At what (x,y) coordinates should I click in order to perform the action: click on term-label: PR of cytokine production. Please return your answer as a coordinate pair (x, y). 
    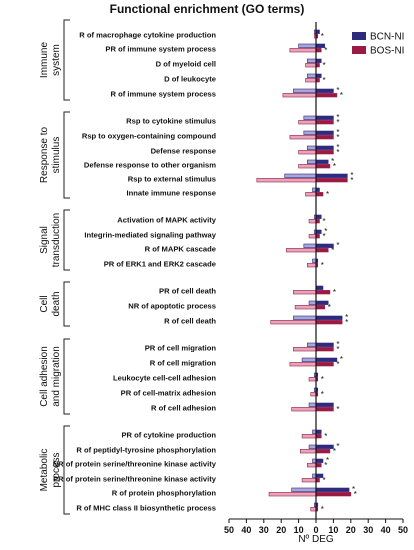
    Looking at the image, I should click on (168, 435).